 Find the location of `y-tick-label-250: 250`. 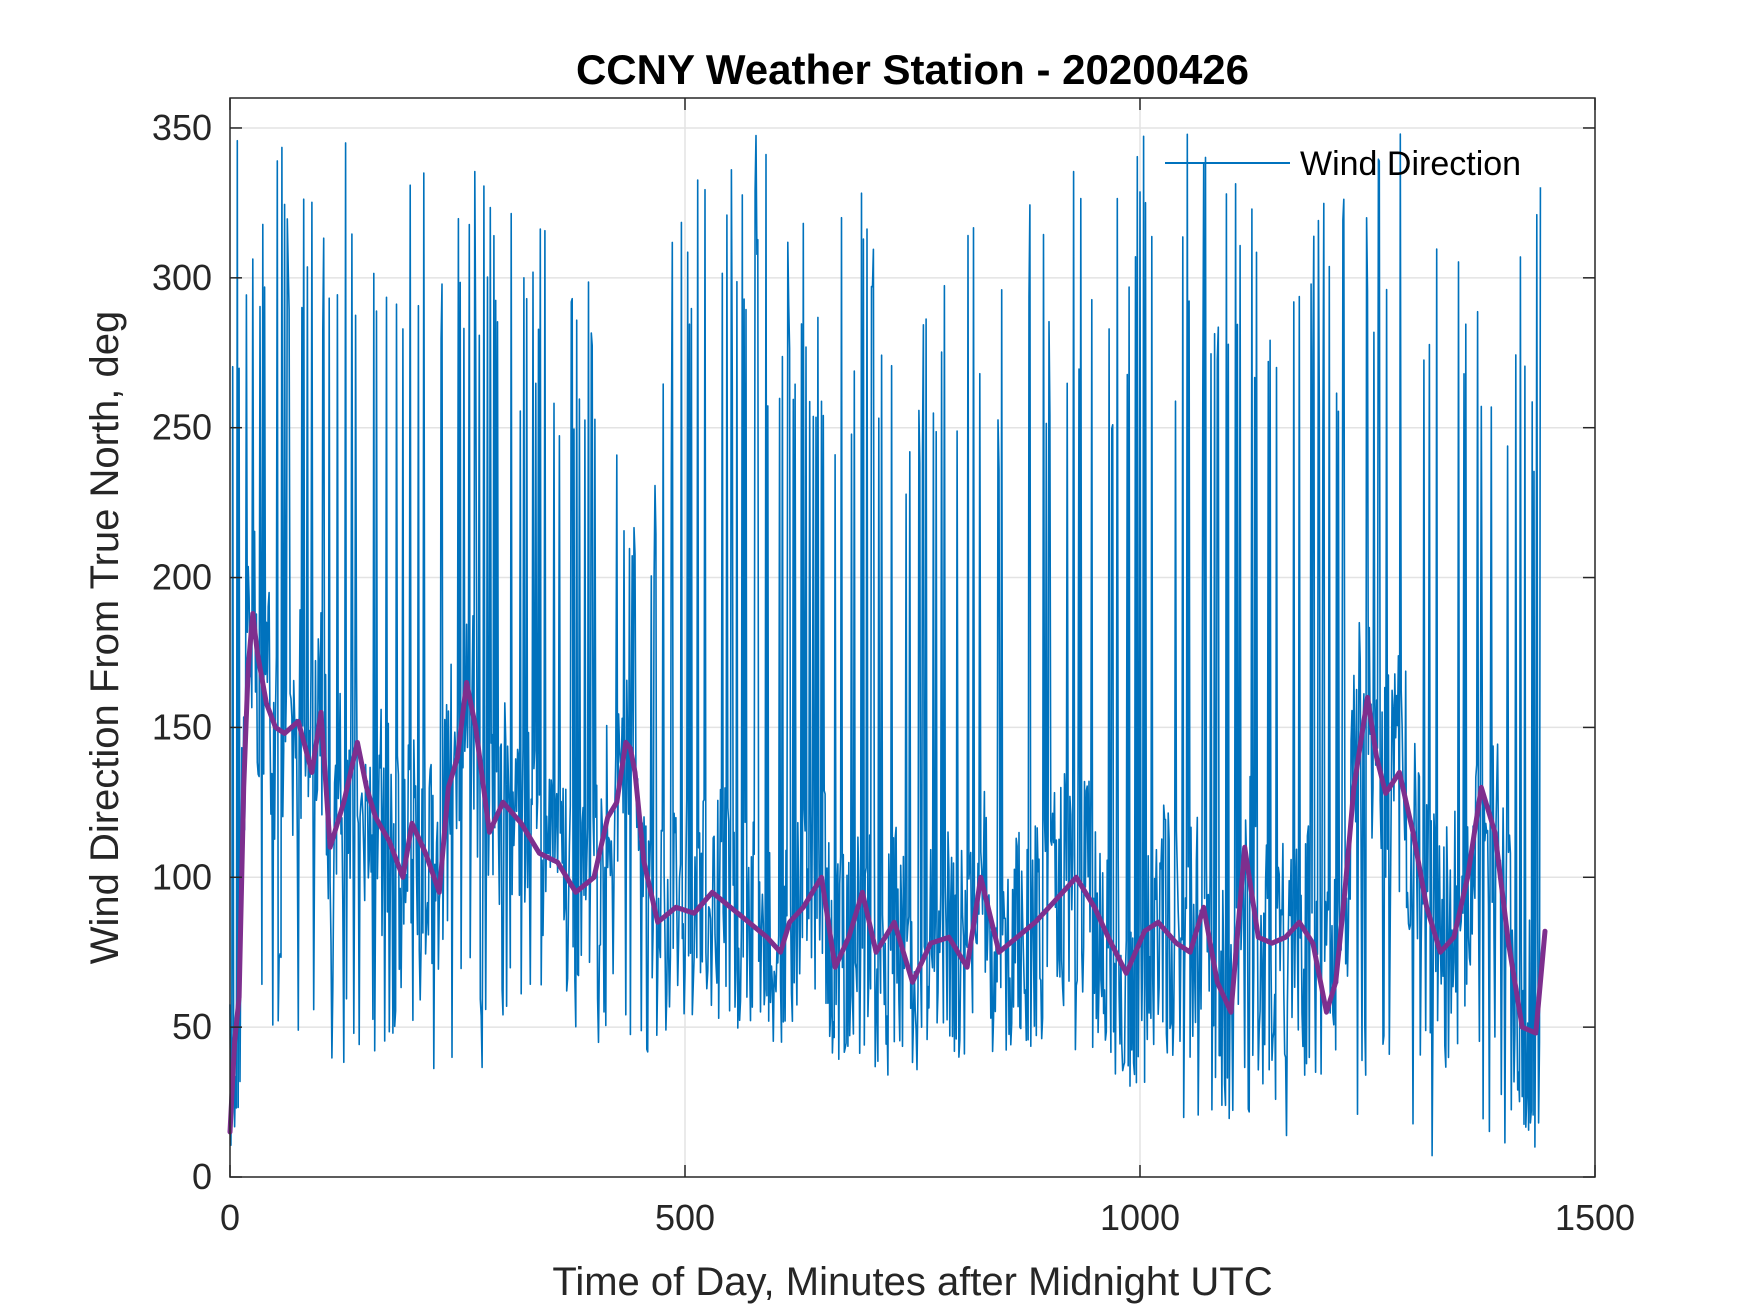

y-tick-label-250: 250 is located at coordinates (182, 427).